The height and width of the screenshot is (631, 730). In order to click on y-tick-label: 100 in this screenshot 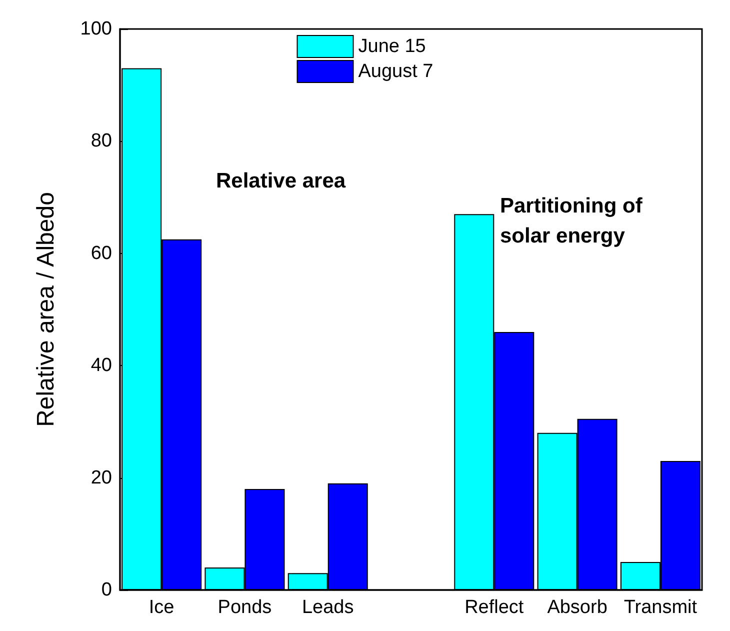, I will do `click(96, 29)`.